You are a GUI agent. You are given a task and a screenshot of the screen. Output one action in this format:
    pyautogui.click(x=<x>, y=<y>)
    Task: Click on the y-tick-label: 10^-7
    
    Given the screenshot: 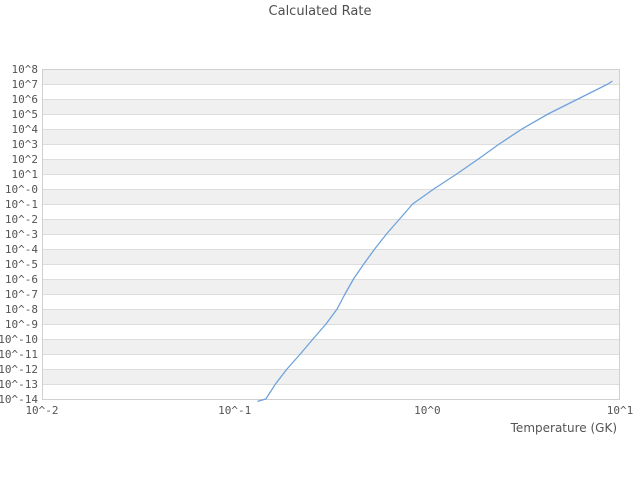 What is the action you would take?
    pyautogui.click(x=21, y=294)
    